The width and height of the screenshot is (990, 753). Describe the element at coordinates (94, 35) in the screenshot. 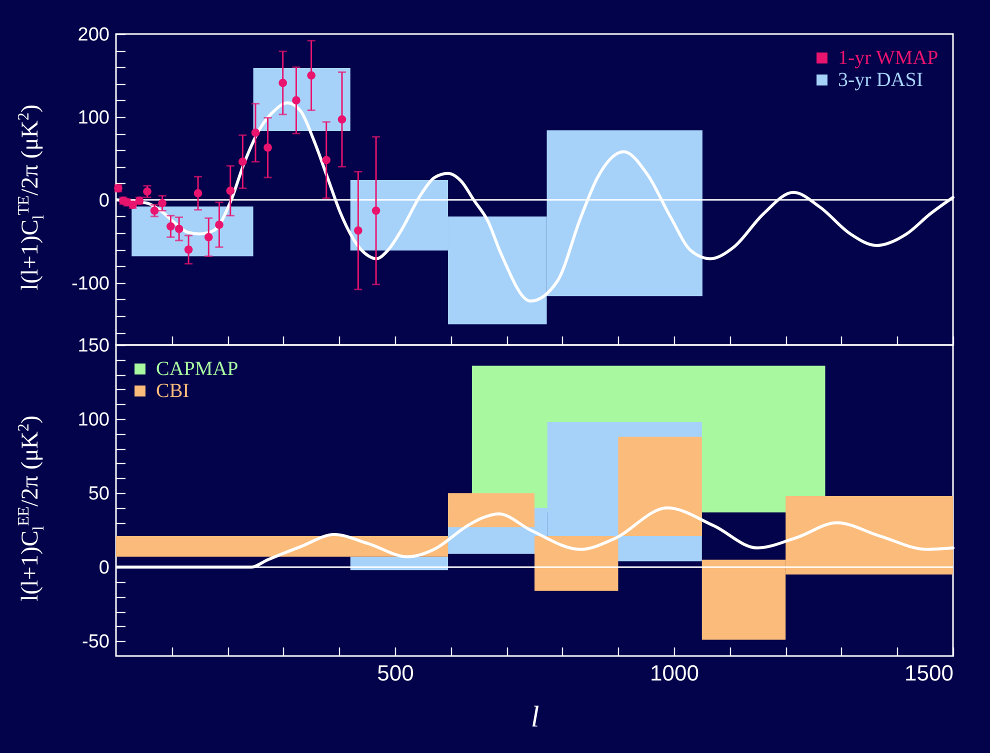

I see `y-tick-label: 200` at that location.